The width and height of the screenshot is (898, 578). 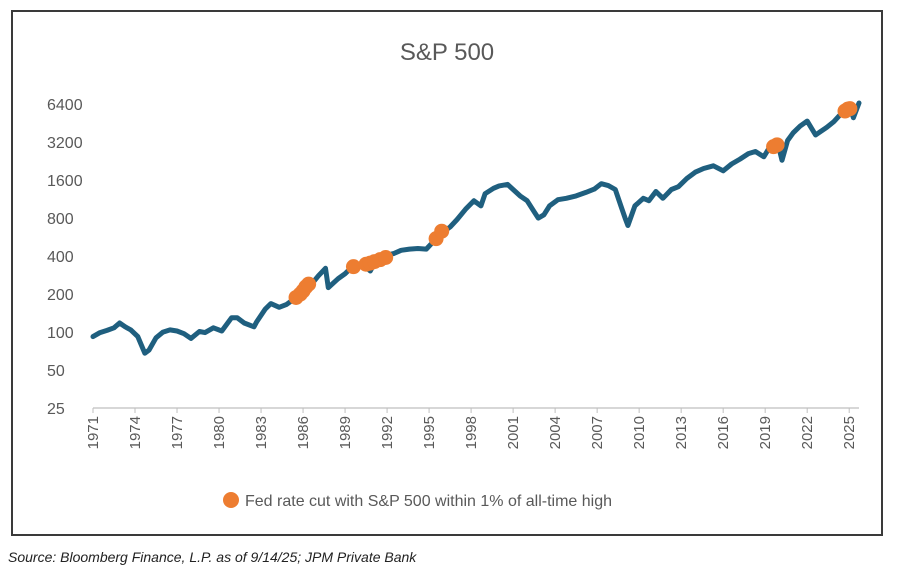 What do you see at coordinates (723, 432) in the screenshot?
I see `x-tick-label: 2016` at bounding box center [723, 432].